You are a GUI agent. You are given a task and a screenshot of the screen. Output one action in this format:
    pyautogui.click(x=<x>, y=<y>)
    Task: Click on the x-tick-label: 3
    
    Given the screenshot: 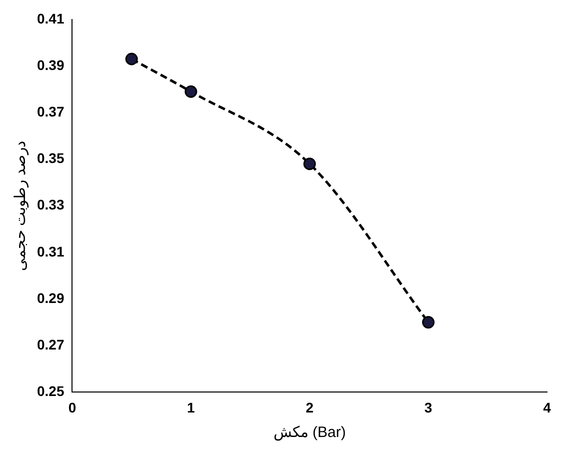 What is the action you would take?
    pyautogui.click(x=428, y=407)
    